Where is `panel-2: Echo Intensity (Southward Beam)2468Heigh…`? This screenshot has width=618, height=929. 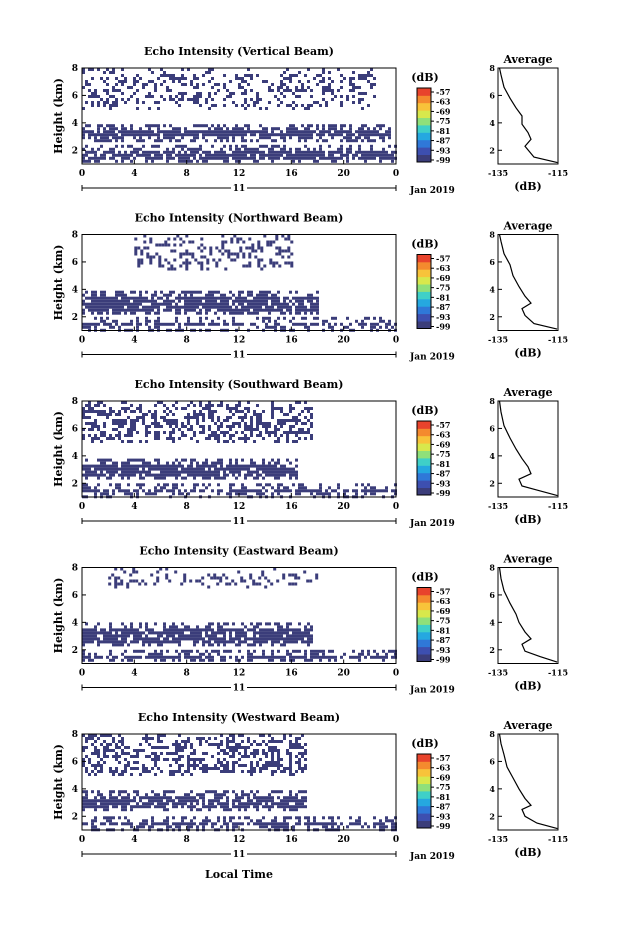 panel-2: Echo Intensity (Southward Beam)2468Heigh… is located at coordinates (310, 453).